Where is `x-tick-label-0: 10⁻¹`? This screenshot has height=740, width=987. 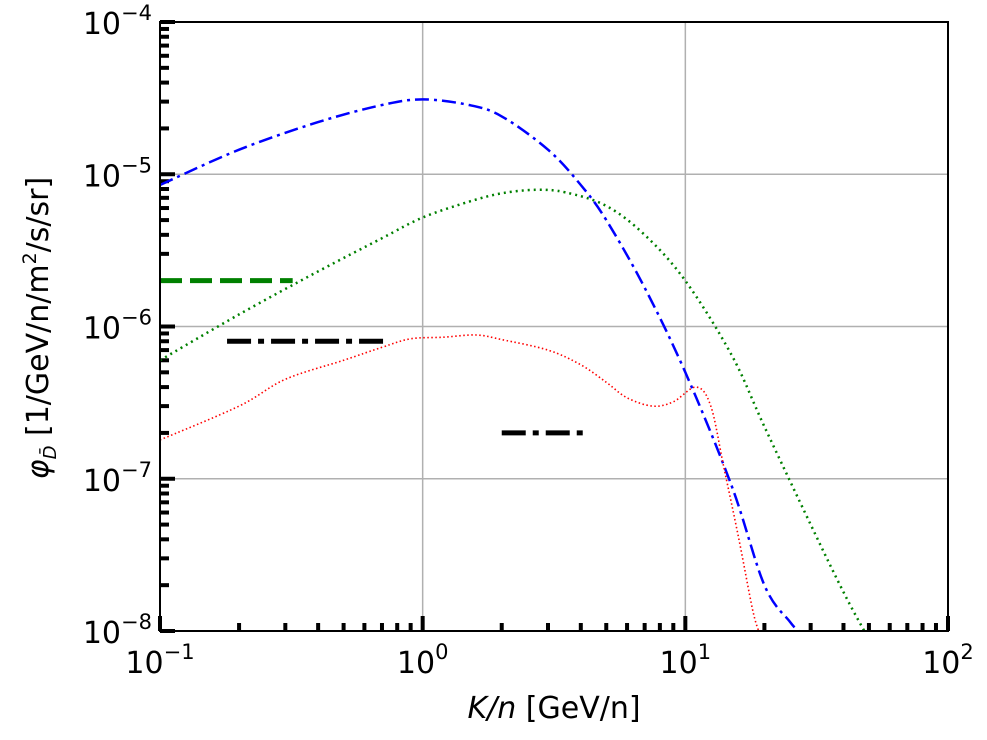 x-tick-label-0: 10⁻¹ is located at coordinates (159, 660).